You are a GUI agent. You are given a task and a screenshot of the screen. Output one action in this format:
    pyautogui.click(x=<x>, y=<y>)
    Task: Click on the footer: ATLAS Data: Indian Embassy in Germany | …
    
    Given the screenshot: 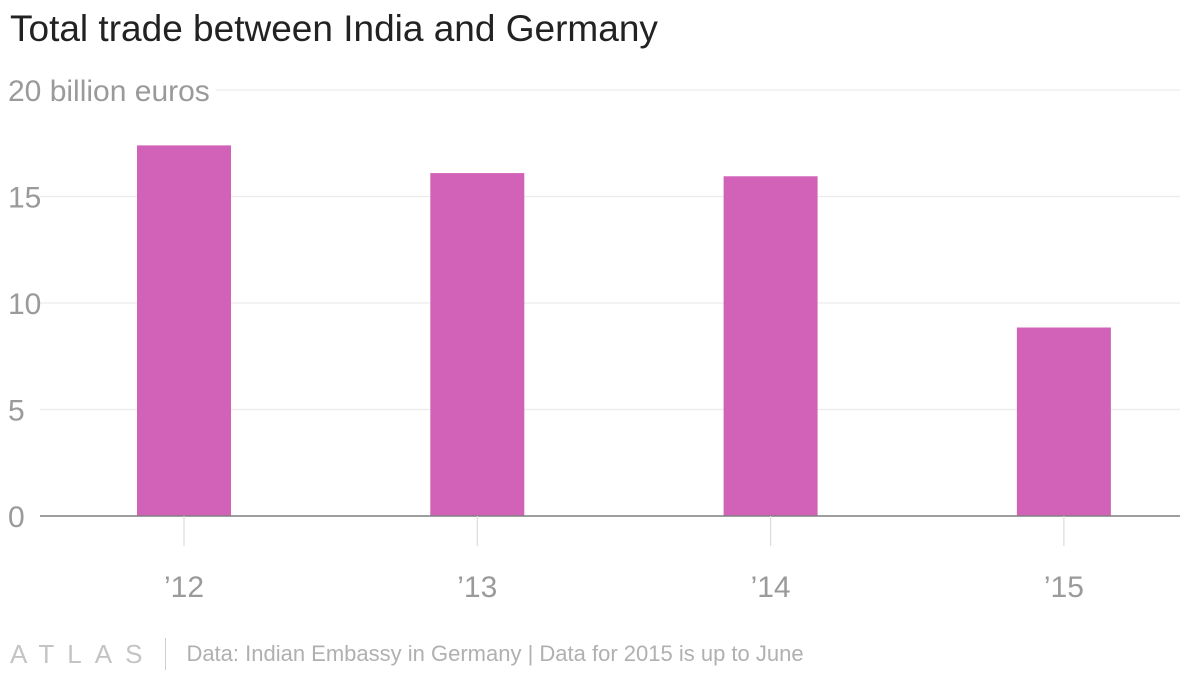 What is the action you would take?
    pyautogui.click(x=407, y=654)
    